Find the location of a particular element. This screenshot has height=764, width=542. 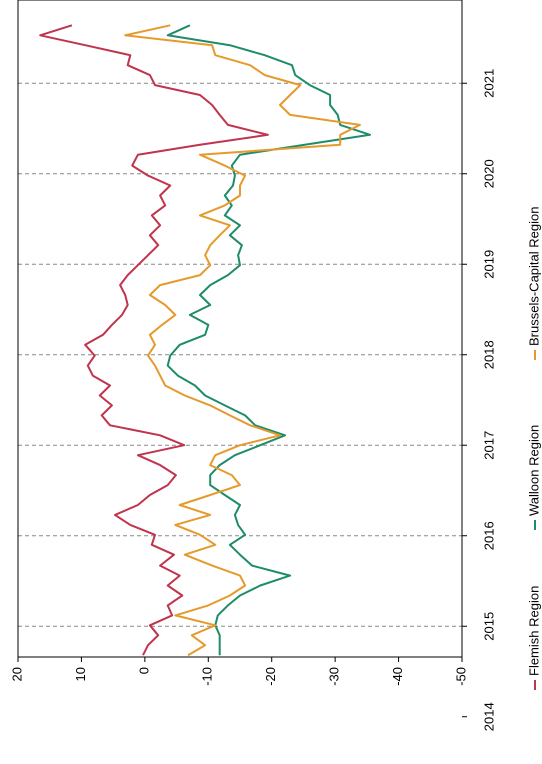

x-tick-label: 2014 is located at coordinates (488, 716).